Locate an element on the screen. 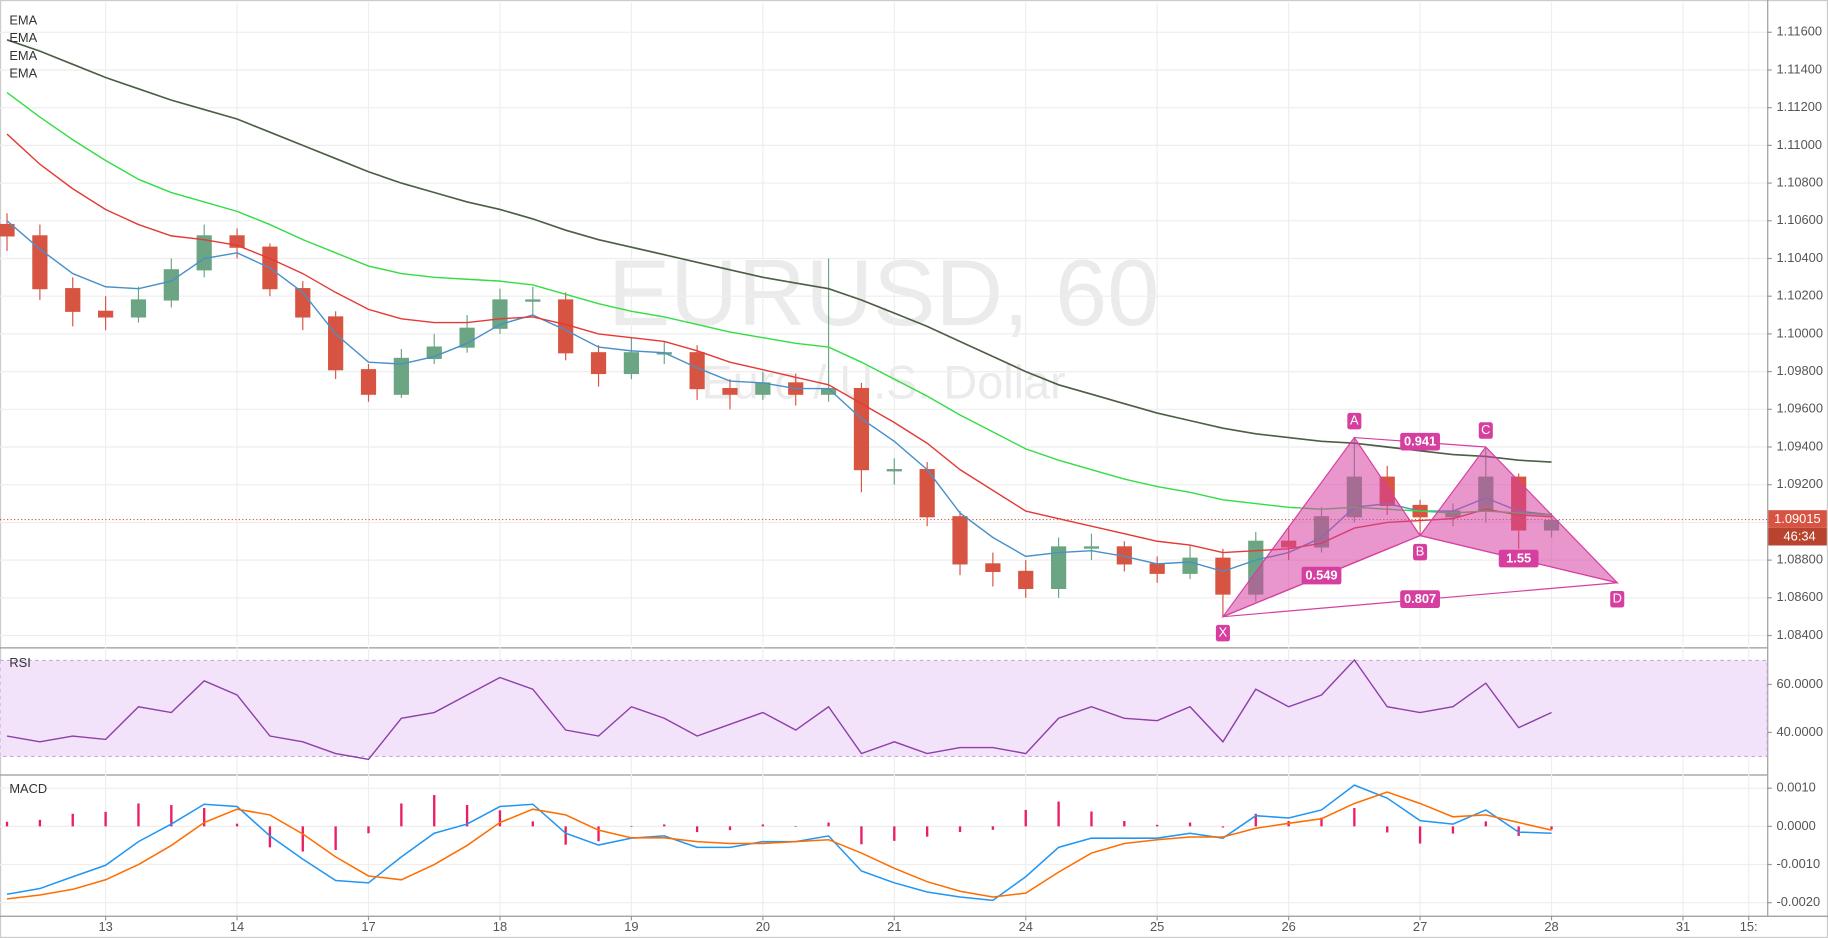  y-tick-label: 0.0000 is located at coordinates (1796, 825).